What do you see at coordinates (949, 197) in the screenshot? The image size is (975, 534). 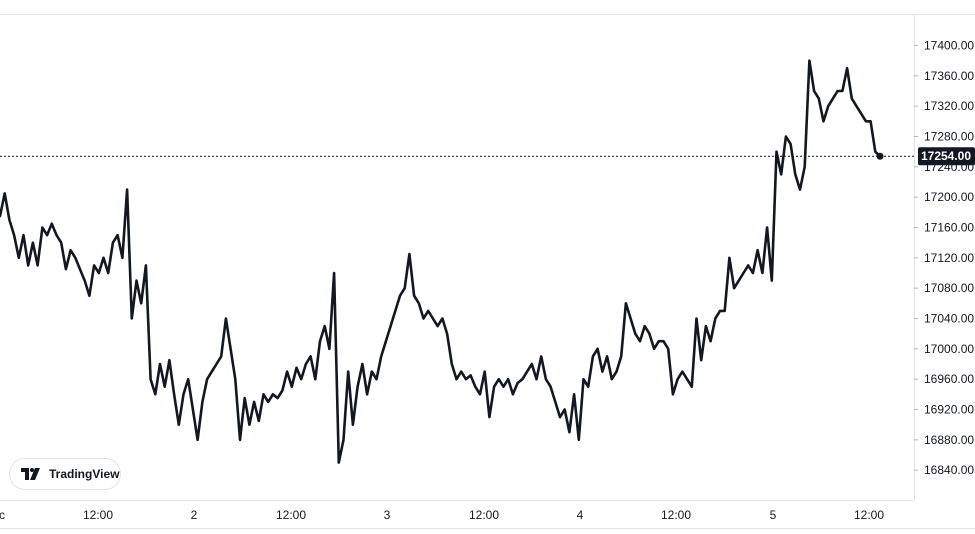 I see `y-tick-label: 17200.00` at bounding box center [949, 197].